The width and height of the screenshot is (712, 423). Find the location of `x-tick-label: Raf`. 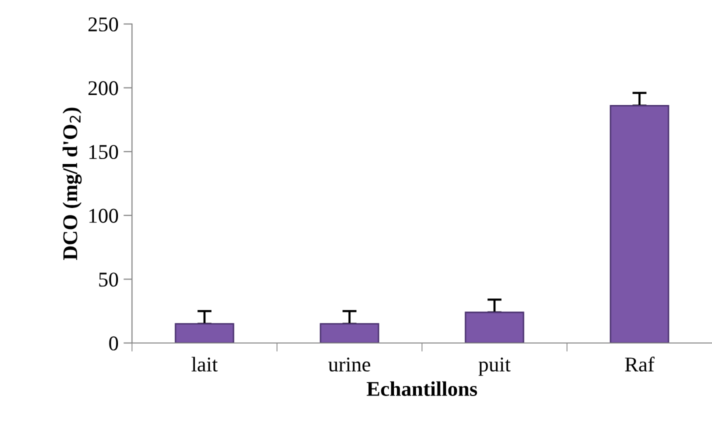

x-tick-label: Raf is located at coordinates (640, 364).